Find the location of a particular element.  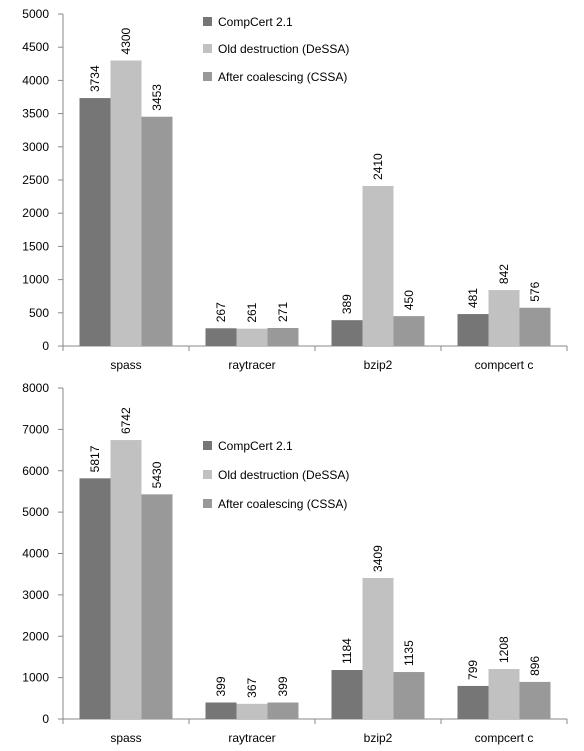

top-data-label: 267 is located at coordinates (221, 312).